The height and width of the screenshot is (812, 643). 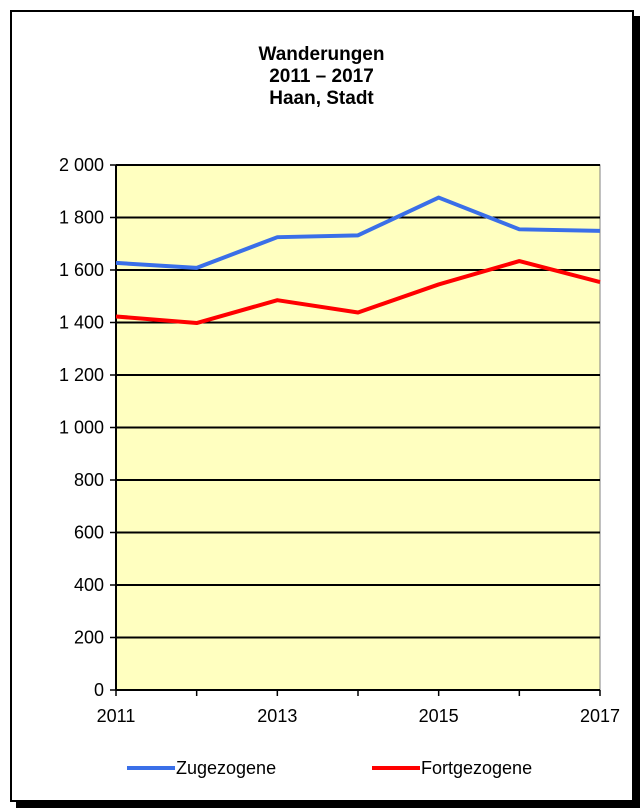 I want to click on chart-title: Wanderungen 2011 – 2017 Haan, Stadt, so click(x=321, y=77).